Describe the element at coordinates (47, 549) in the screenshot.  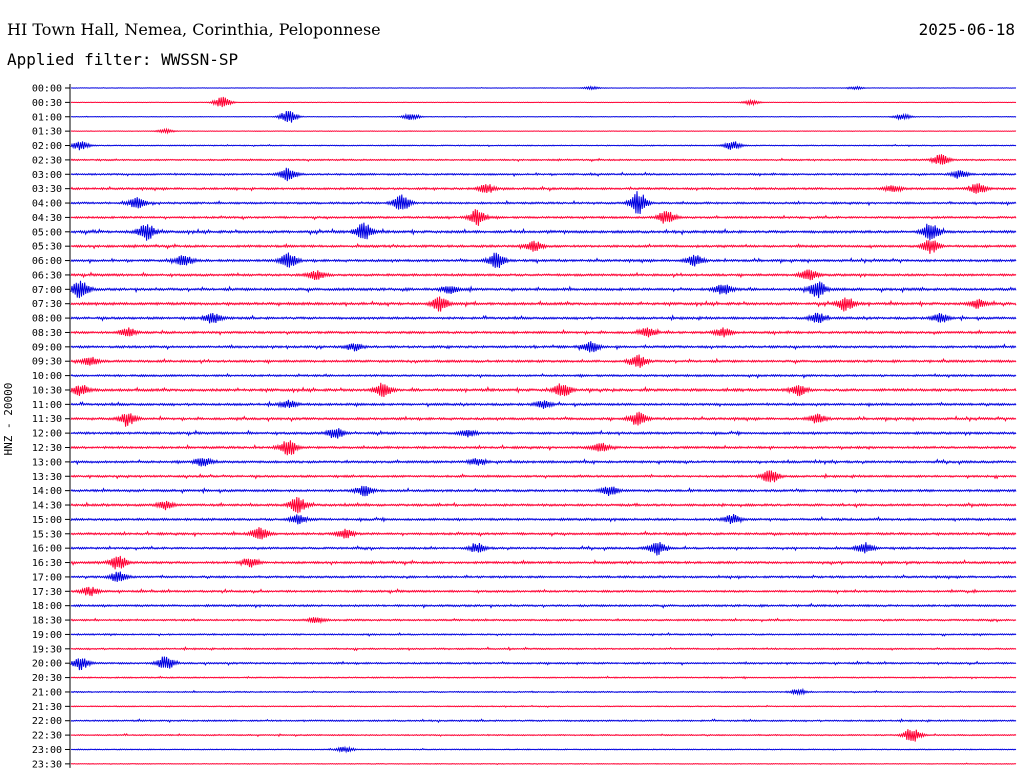
I see `time-tick-label: 16:00` at that location.